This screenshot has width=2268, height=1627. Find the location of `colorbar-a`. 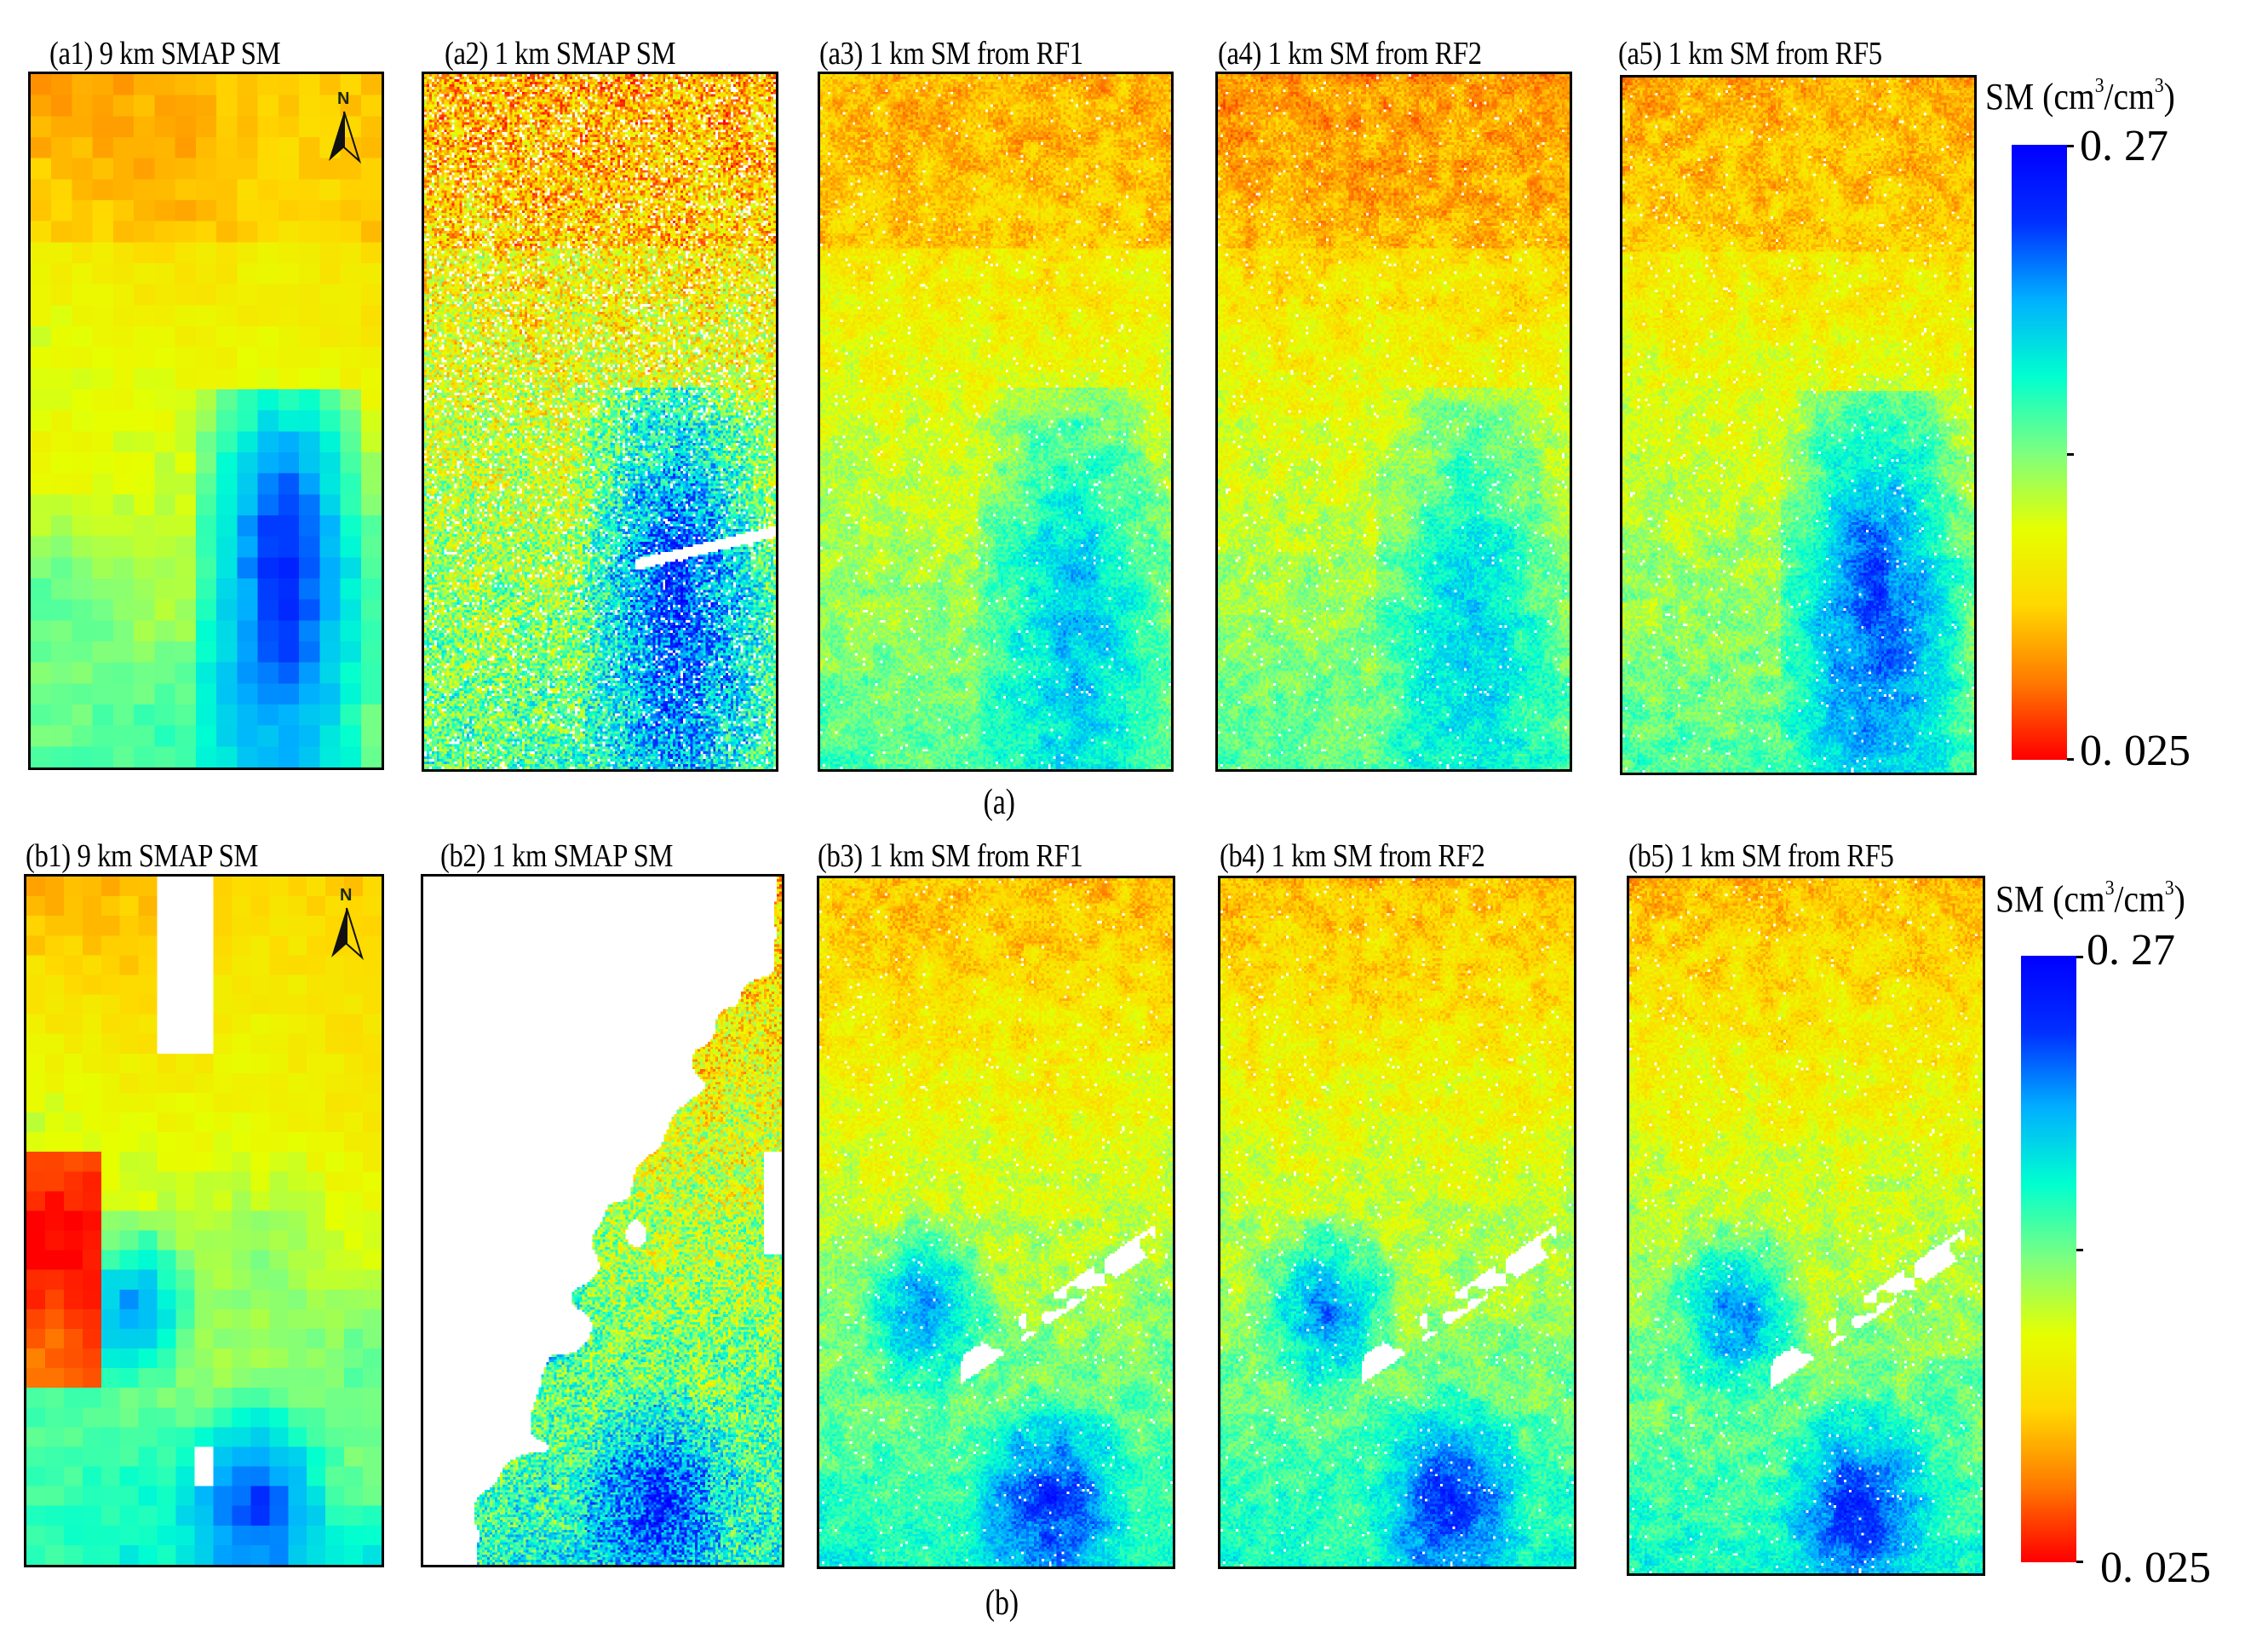

colorbar-a is located at coordinates (2039, 452).